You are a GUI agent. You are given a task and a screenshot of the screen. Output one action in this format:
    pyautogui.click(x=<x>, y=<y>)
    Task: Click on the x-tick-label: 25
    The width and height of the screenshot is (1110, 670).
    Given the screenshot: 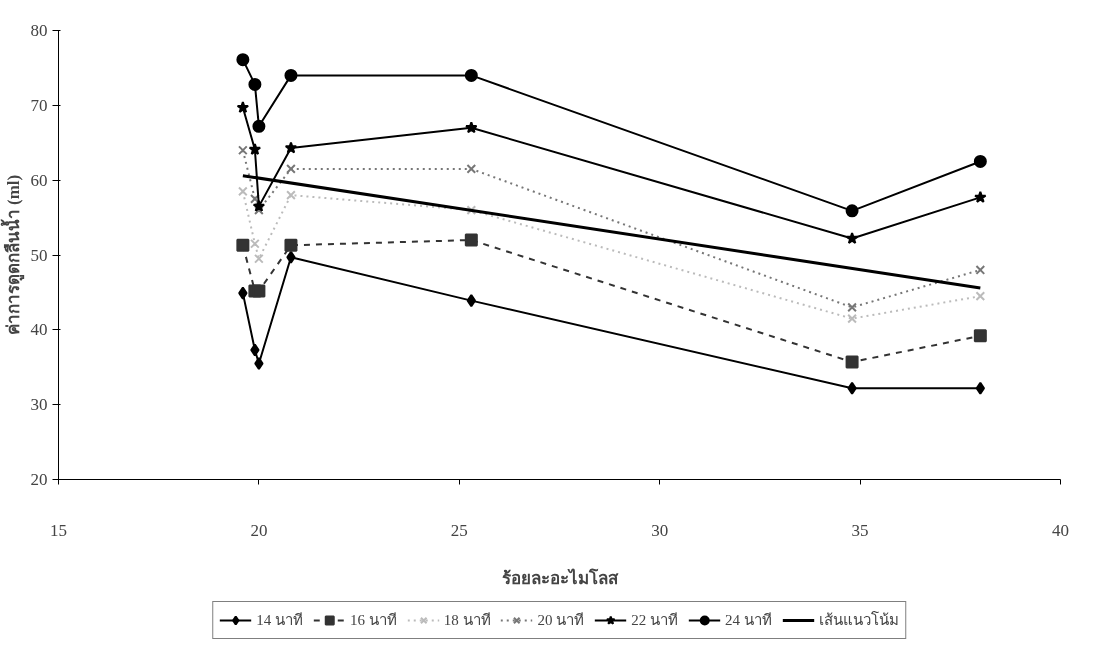 What is the action you would take?
    pyautogui.click(x=459, y=530)
    